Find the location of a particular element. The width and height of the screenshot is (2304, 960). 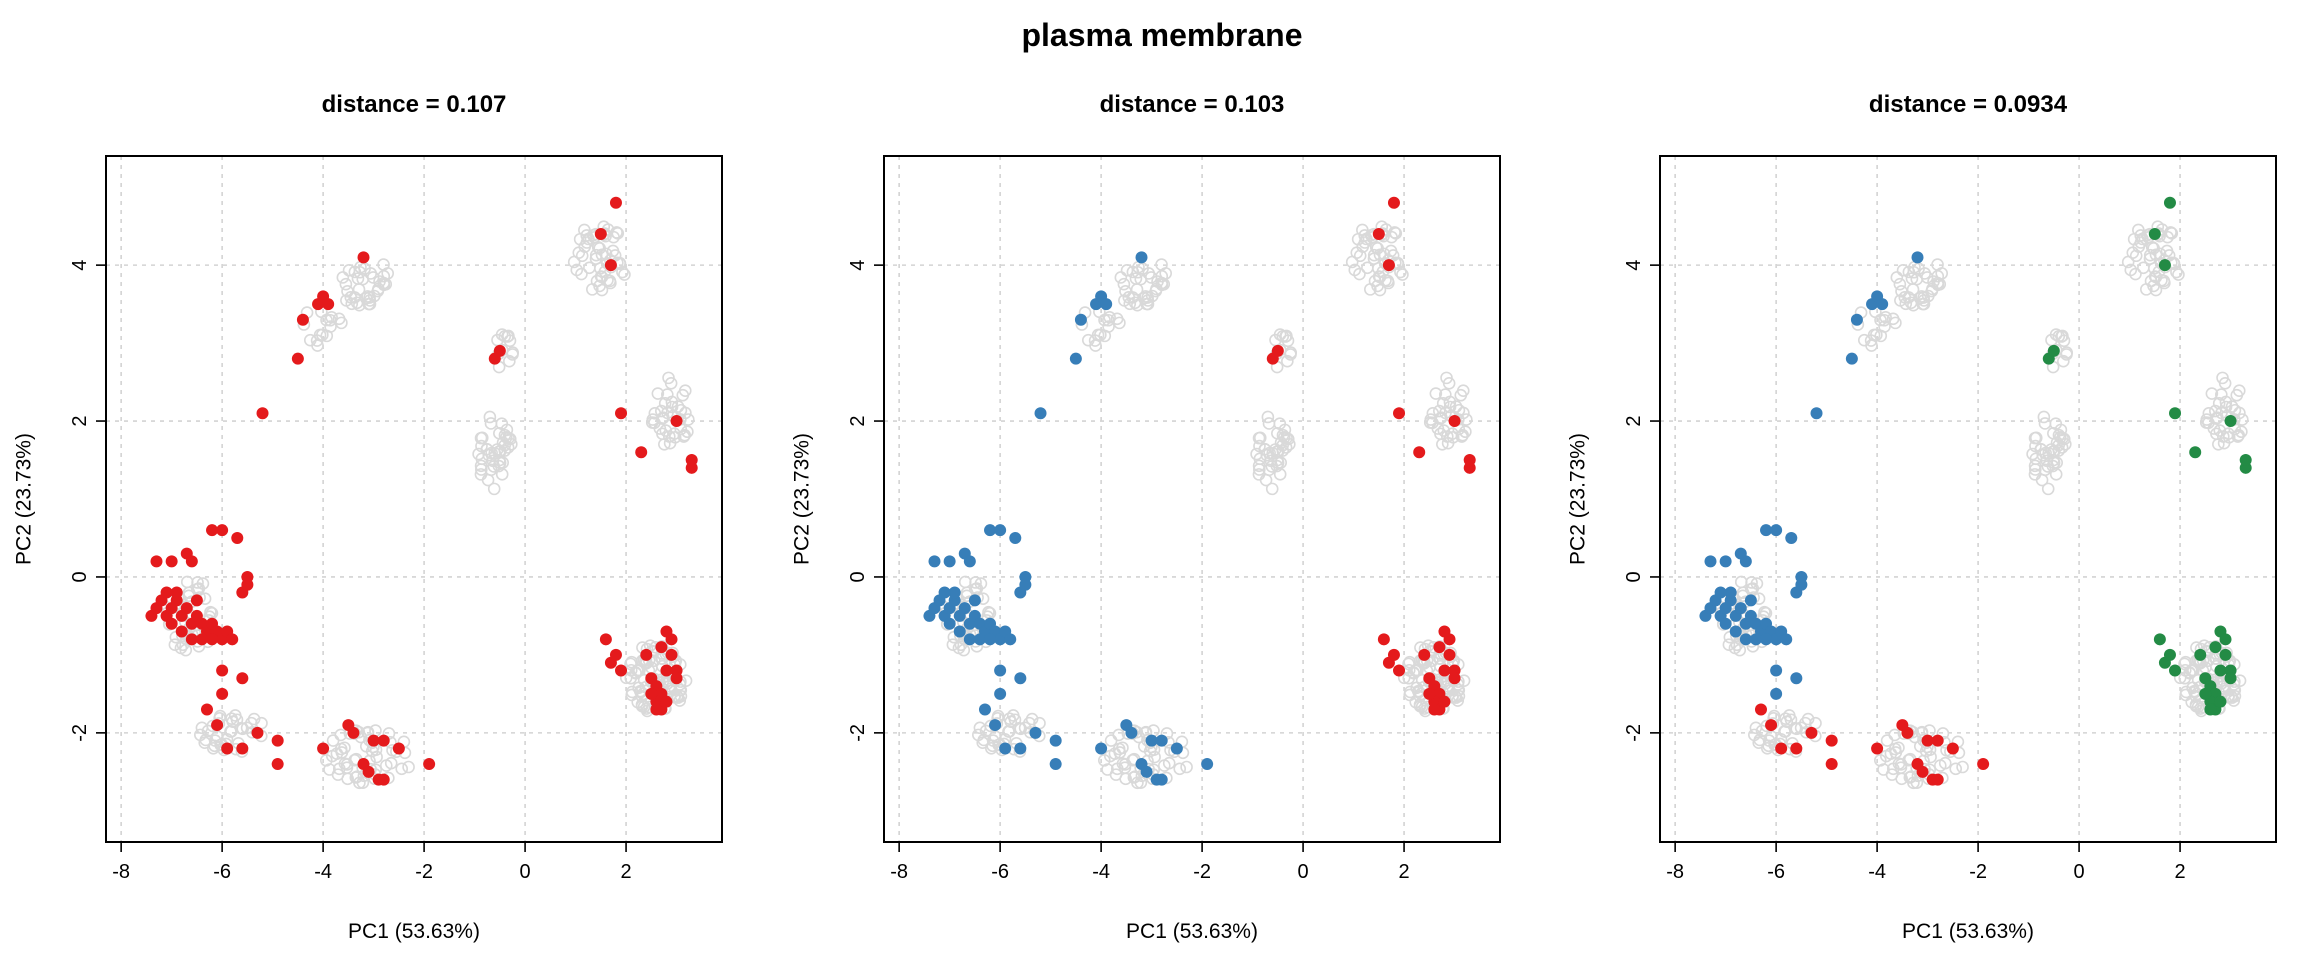

figure-title: plasma membrane is located at coordinates (1161, 35).